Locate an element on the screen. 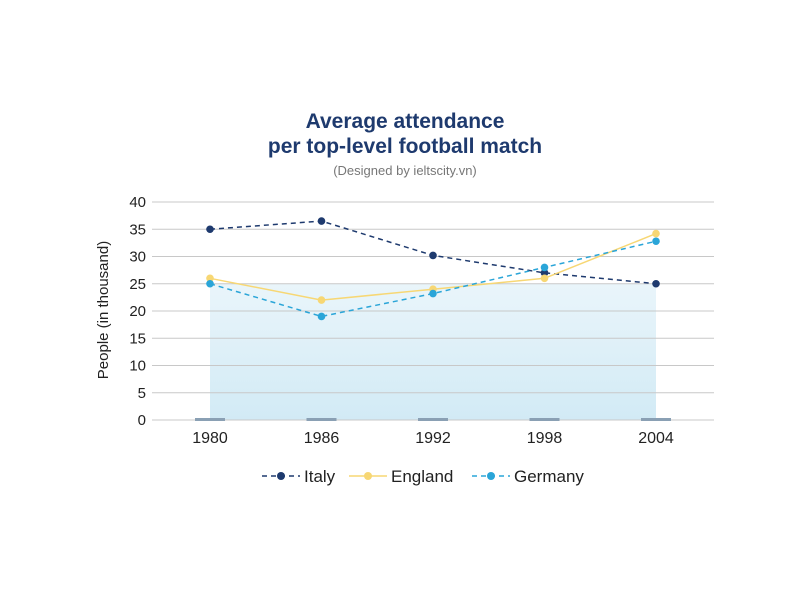  area-fill-layer is located at coordinates (433, 351).